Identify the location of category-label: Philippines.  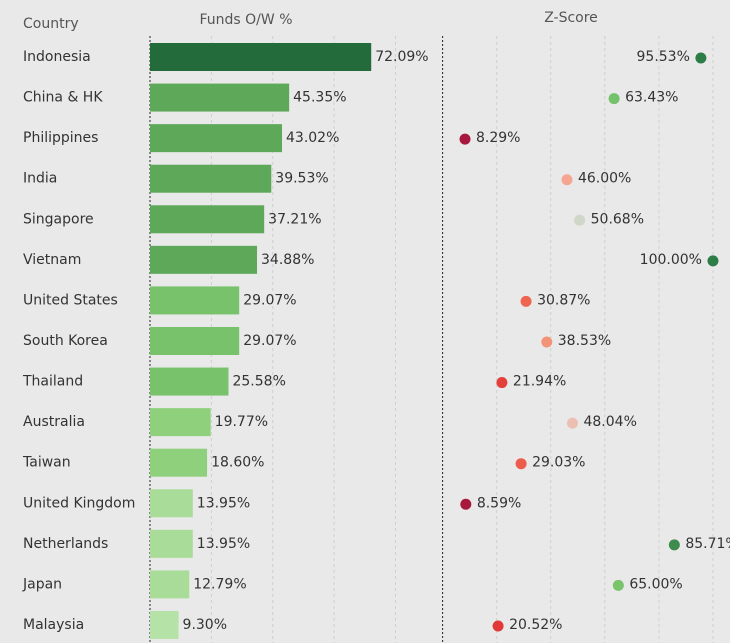
(60, 138).